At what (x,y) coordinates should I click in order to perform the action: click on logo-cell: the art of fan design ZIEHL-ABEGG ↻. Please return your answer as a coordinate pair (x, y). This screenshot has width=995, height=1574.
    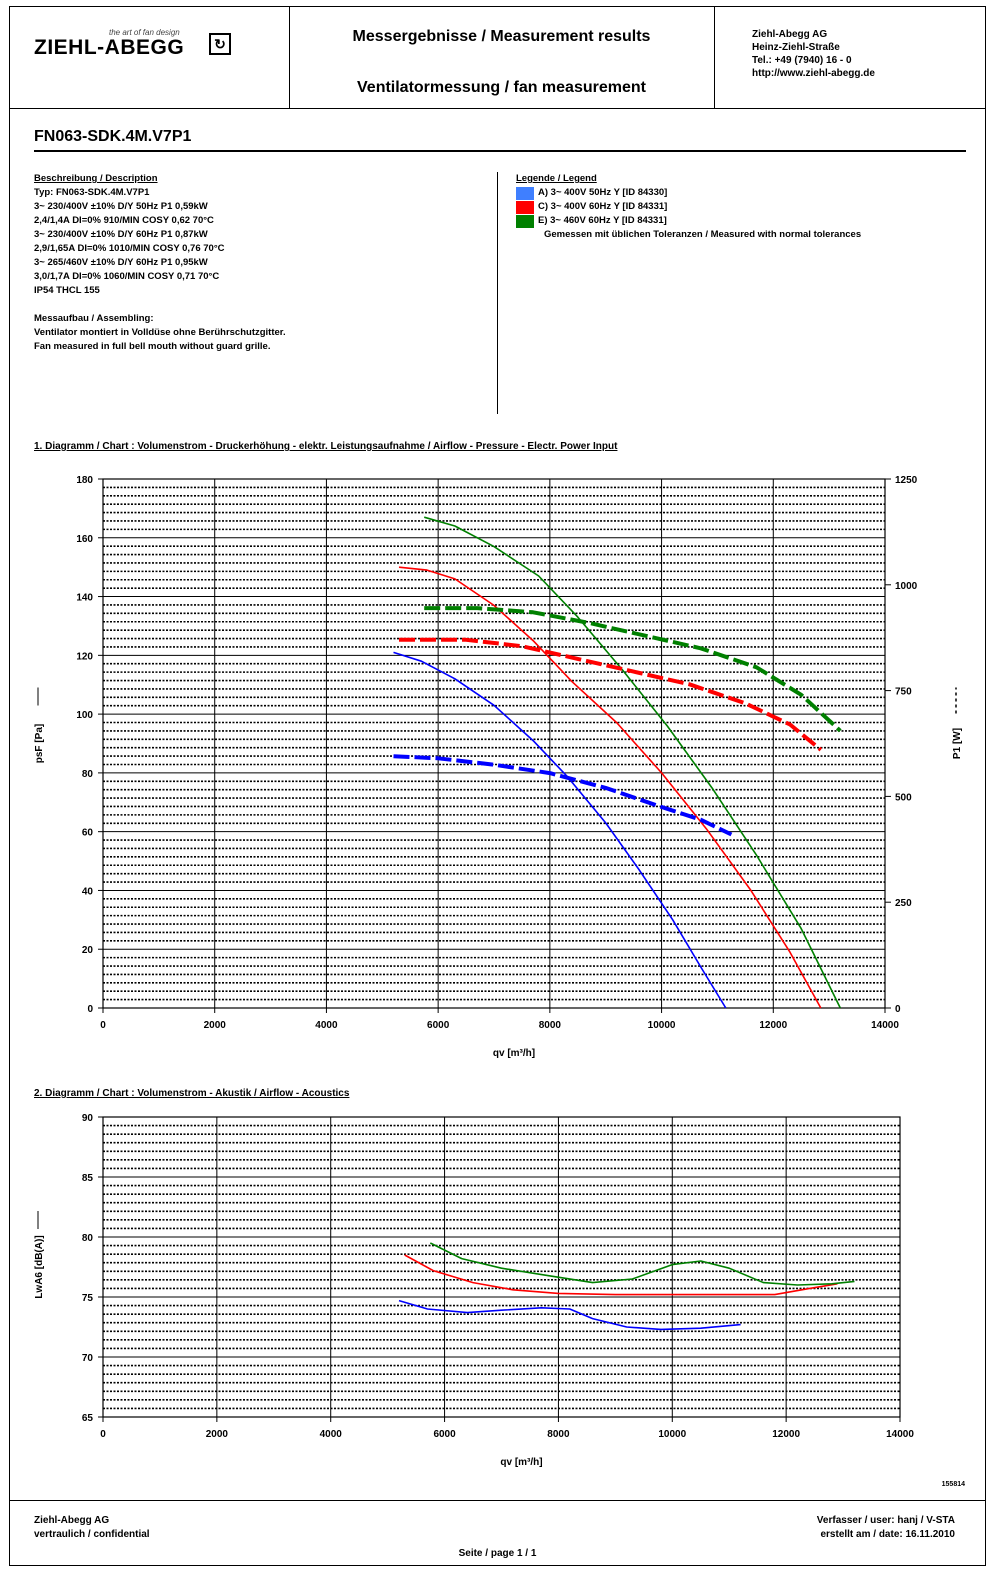
    Looking at the image, I should click on (149, 57).